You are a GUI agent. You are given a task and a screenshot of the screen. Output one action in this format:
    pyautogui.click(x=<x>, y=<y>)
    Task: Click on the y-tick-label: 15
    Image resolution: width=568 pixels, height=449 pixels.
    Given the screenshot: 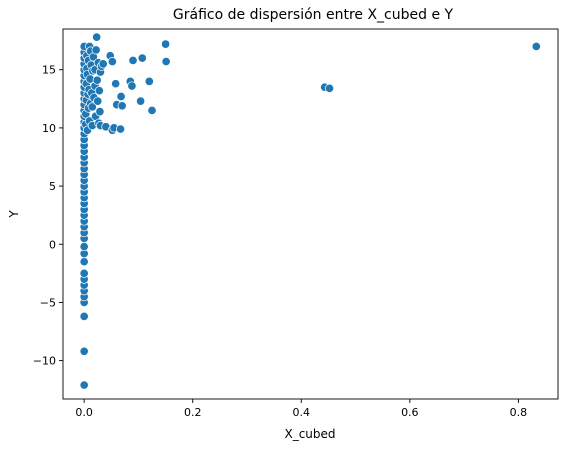 What is the action you would take?
    pyautogui.click(x=49, y=70)
    